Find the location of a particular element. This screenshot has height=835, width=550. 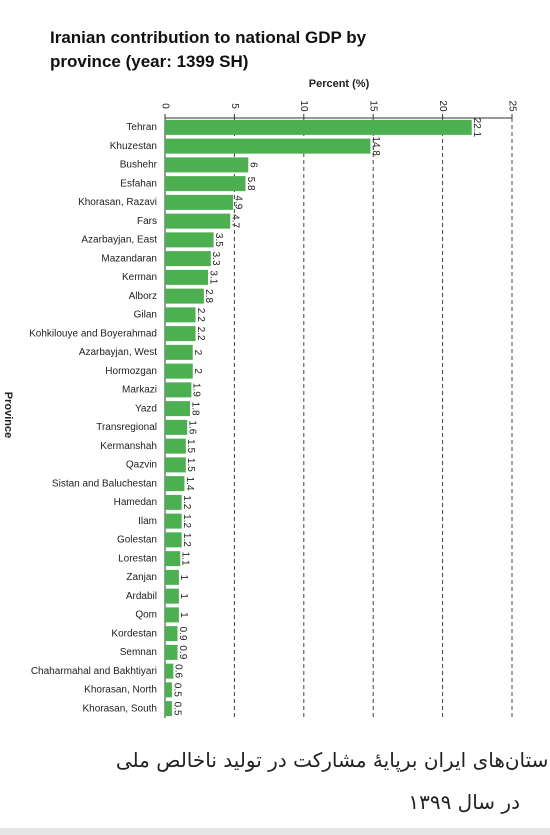

y-tick-label: Khorasan, South is located at coordinates (120, 708).